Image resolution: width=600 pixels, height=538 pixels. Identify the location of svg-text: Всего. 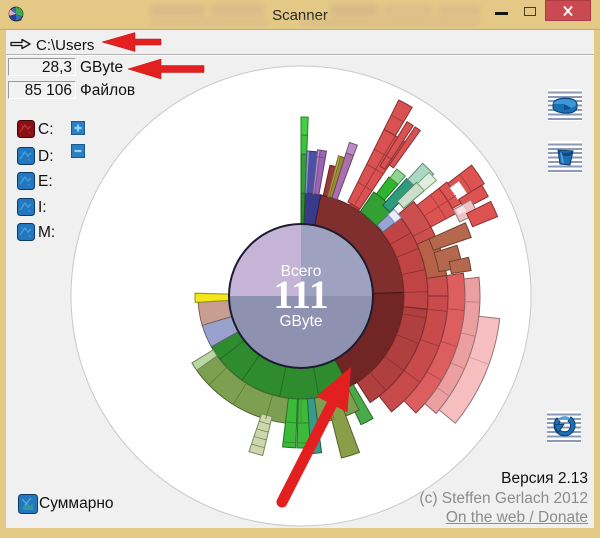
(301, 271).